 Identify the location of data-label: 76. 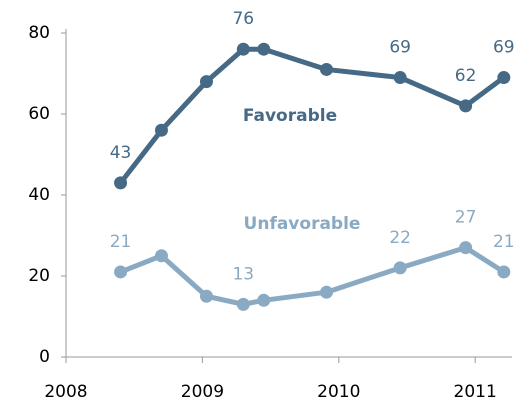
(243, 19).